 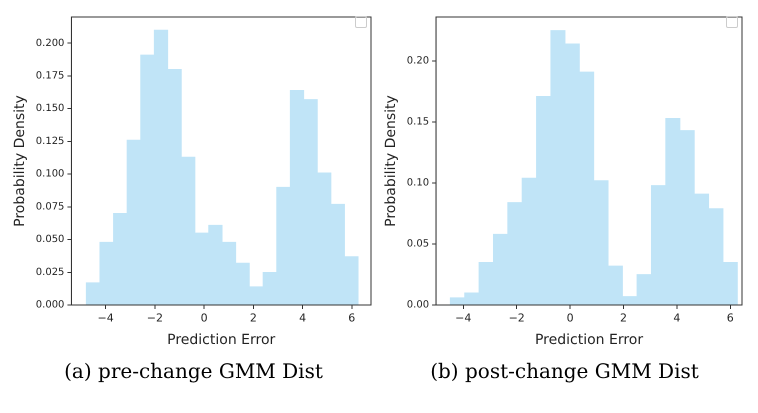 What do you see at coordinates (418, 305) in the screenshot?
I see `y-tick-label: 0.00` at bounding box center [418, 305].